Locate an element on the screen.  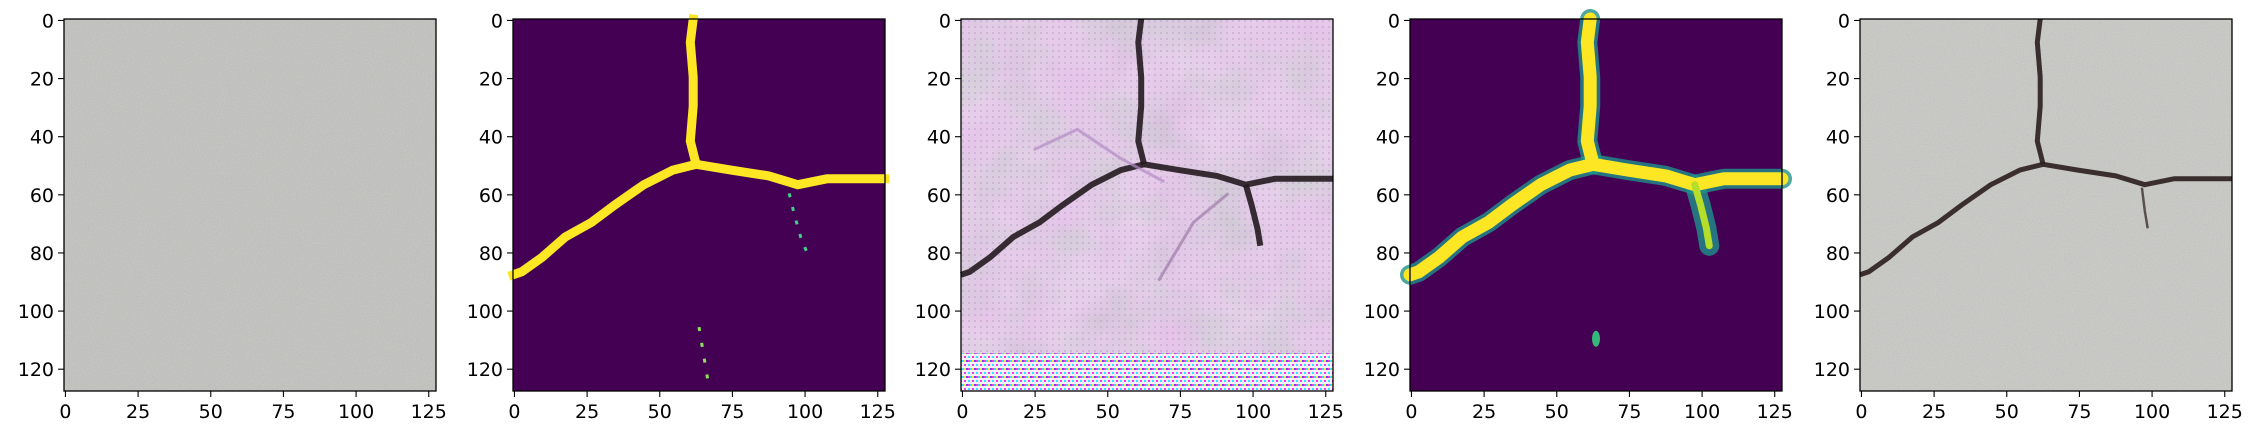
generated-image is located at coordinates (1146, 204).